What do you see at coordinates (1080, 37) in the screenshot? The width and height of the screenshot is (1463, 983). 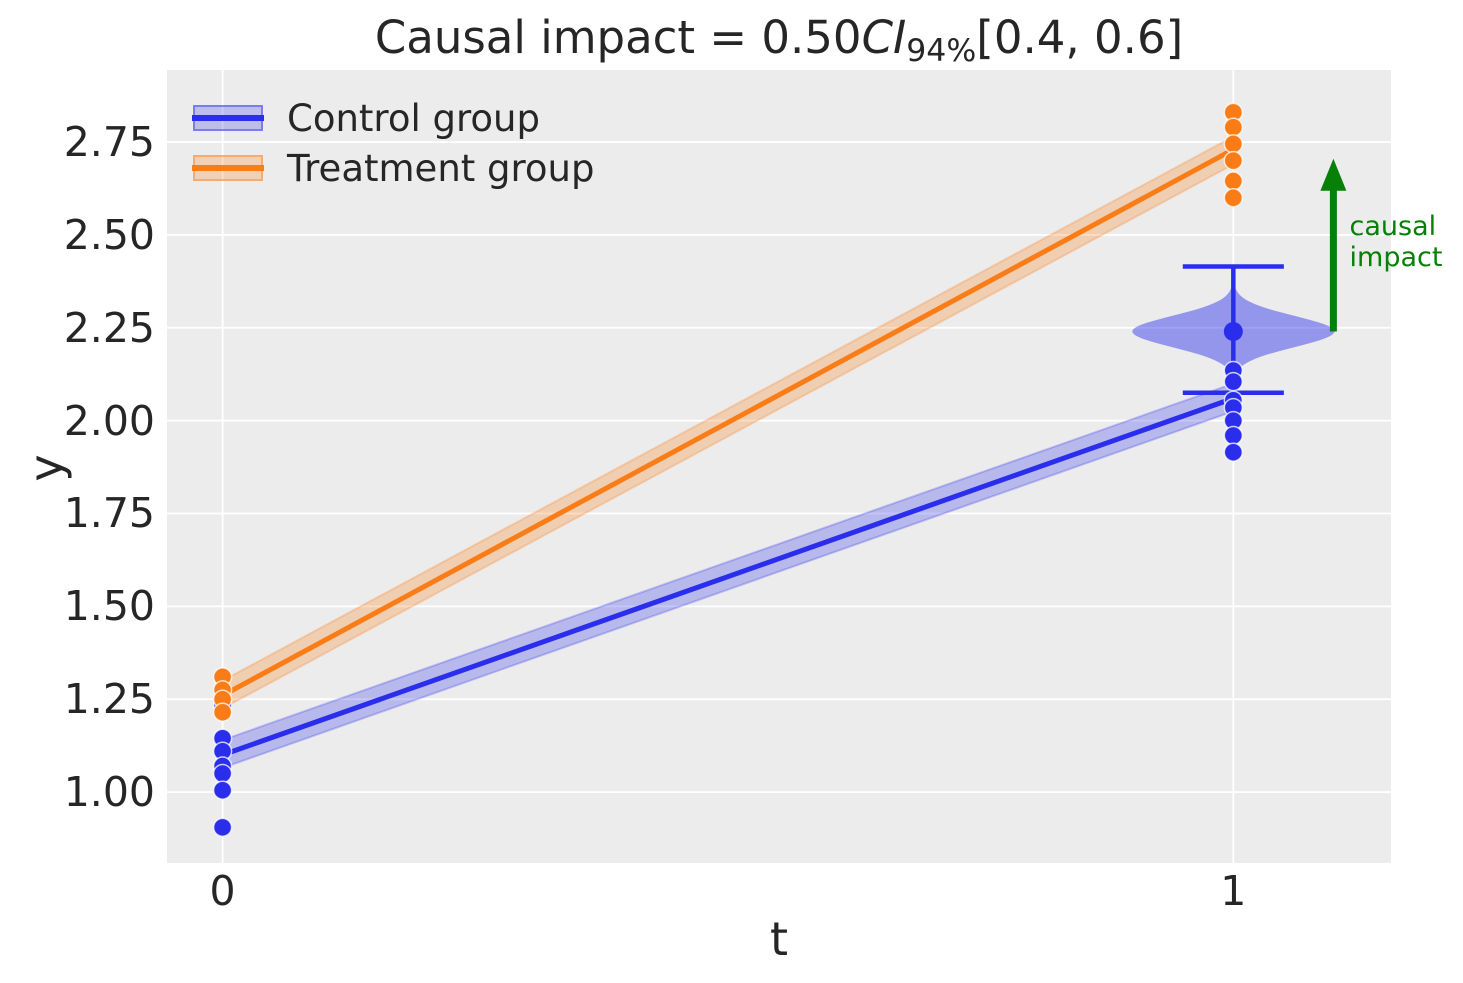 I see `title-interval: [0.4, 0.6]` at bounding box center [1080, 37].